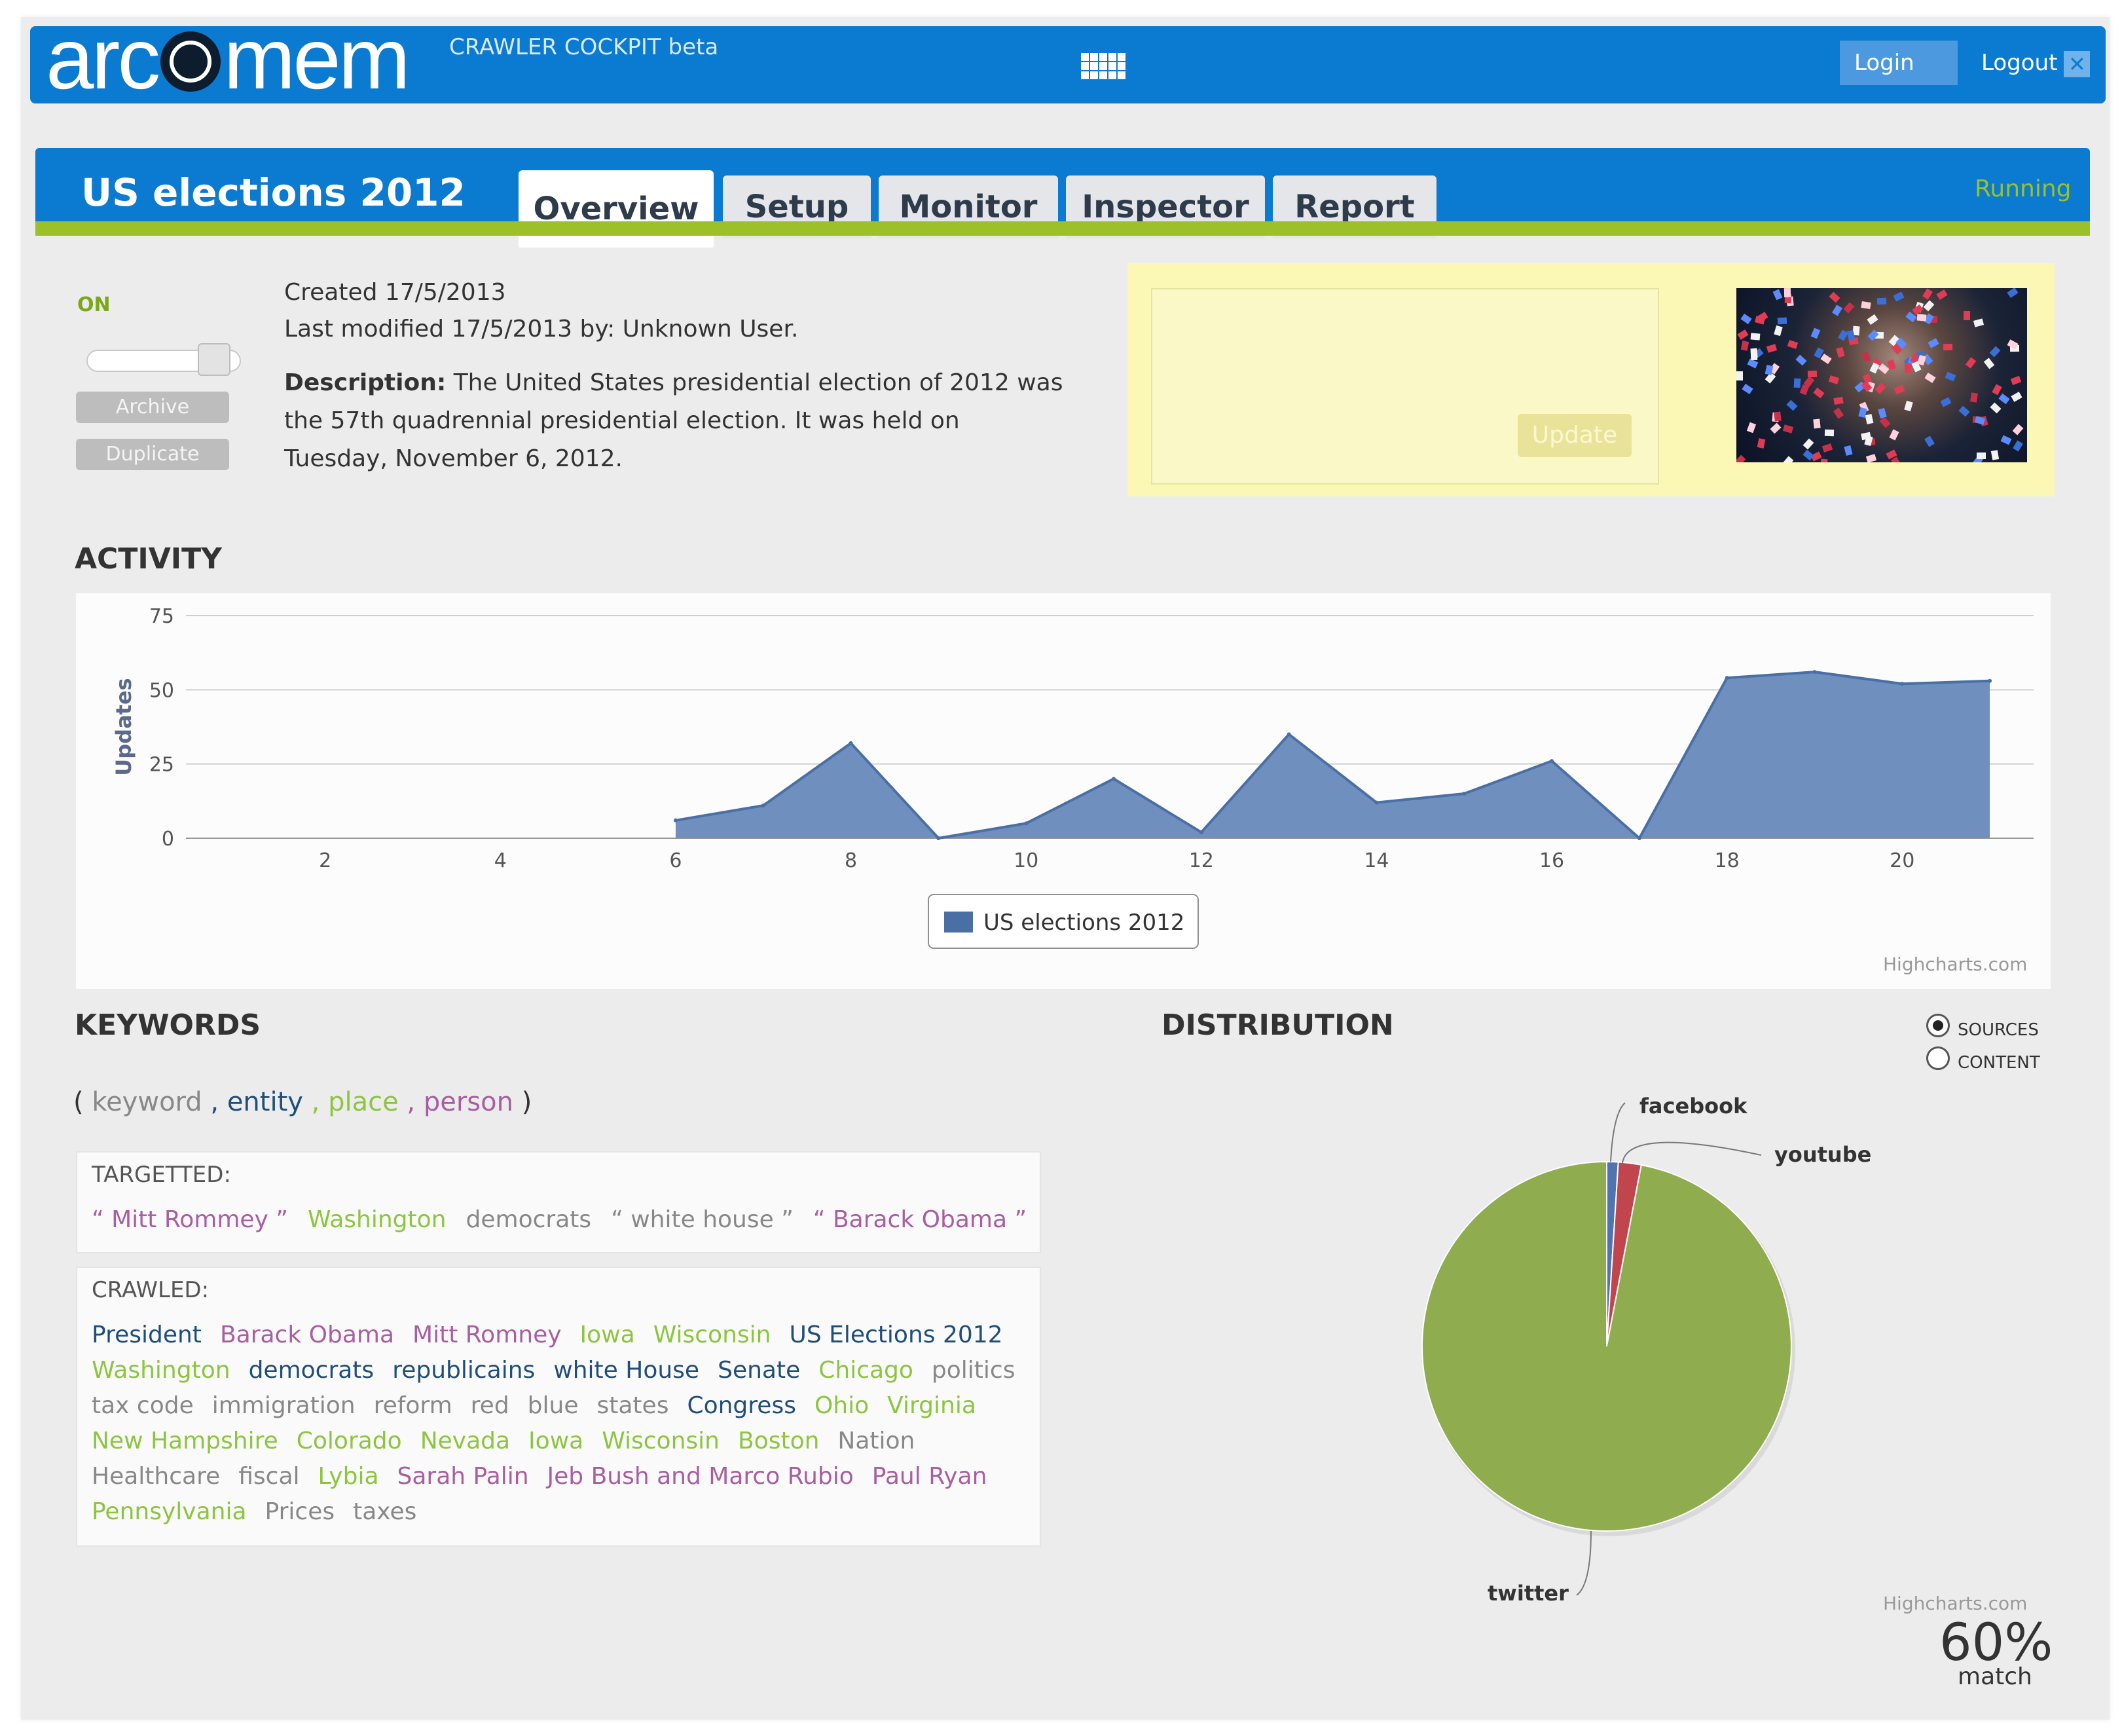  Describe the element at coordinates (1899, 63) in the screenshot. I see `login-button: Login` at that location.